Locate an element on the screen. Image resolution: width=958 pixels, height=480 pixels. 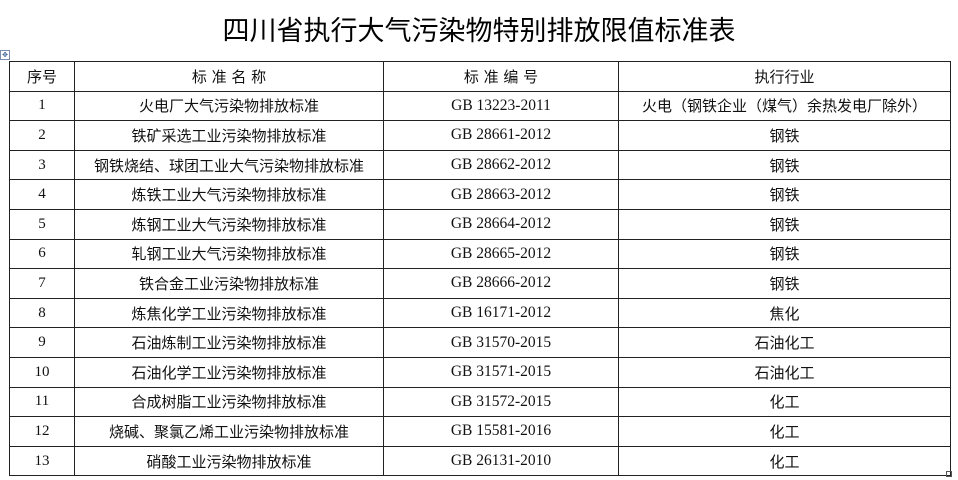
cell-standard-name: 石油化学工业污染物排放标准 is located at coordinates (229, 372).